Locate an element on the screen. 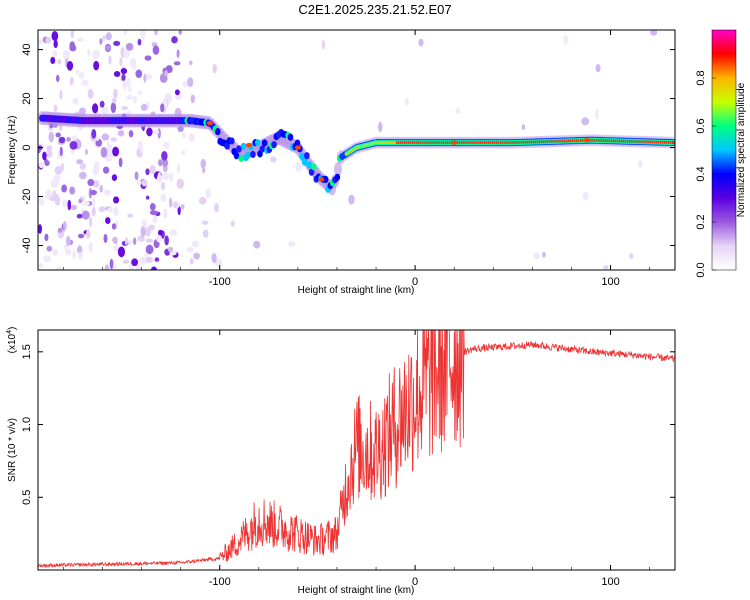 The image size is (750, 600). spectrogram-y-label: Frequency (Hz) is located at coordinates (12, 150).